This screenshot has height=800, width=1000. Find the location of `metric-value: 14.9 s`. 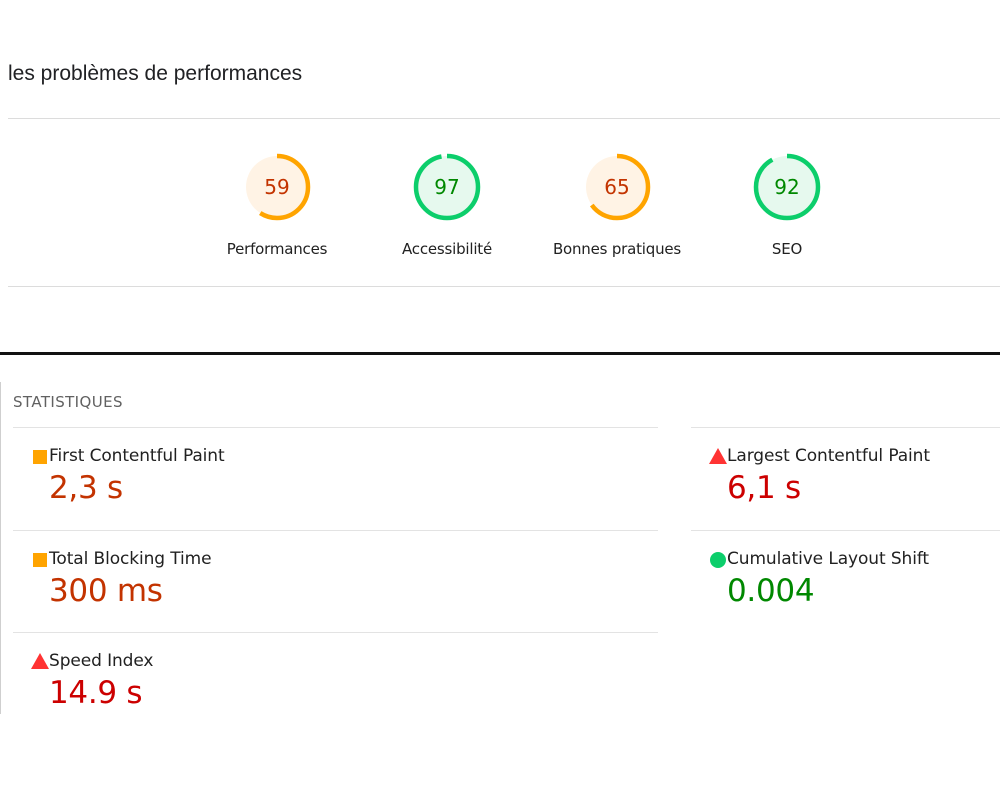

metric-value: 14.9 s is located at coordinates (96, 693).